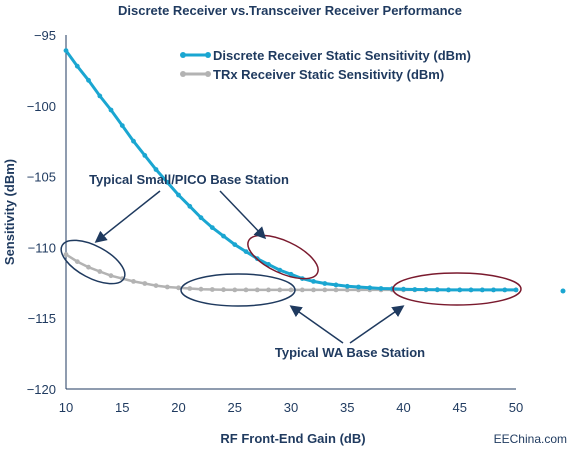 The image size is (573, 449). What do you see at coordinates (45, 35) in the screenshot?
I see `y-tick-label: −95` at bounding box center [45, 35].